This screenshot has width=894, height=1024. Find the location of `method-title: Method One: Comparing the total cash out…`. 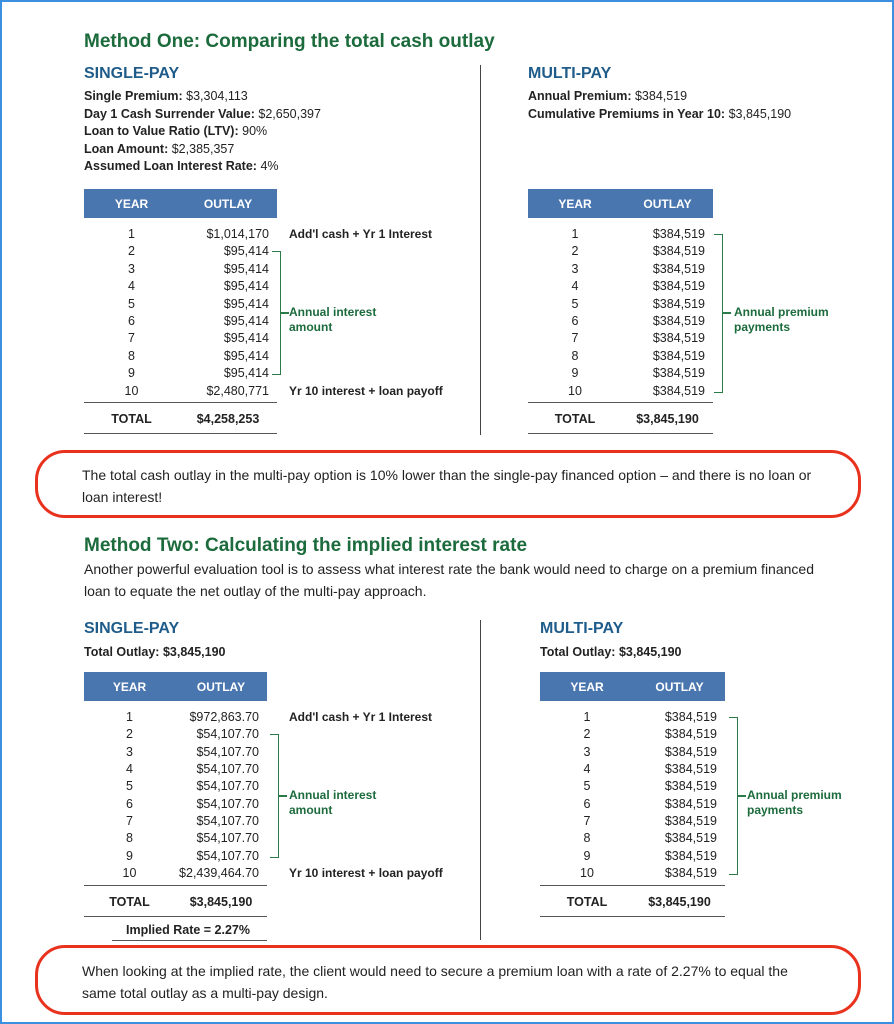

method-title: Method One: Comparing the total cash out… is located at coordinates (289, 41).